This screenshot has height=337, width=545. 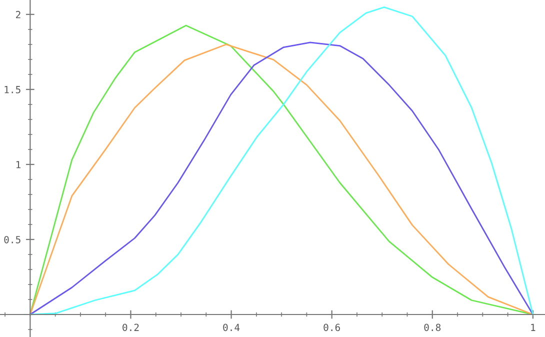 What do you see at coordinates (18, 14) in the screenshot?
I see `y-tick-label: 2` at bounding box center [18, 14].